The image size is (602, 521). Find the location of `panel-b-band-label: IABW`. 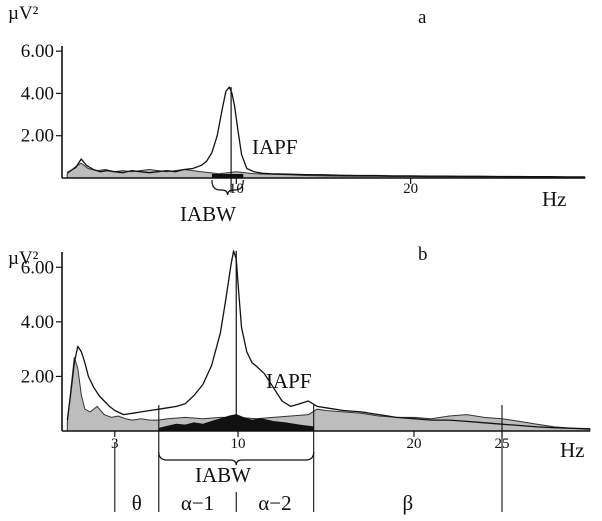

panel-b-band-label: IABW is located at coordinates (223, 475).